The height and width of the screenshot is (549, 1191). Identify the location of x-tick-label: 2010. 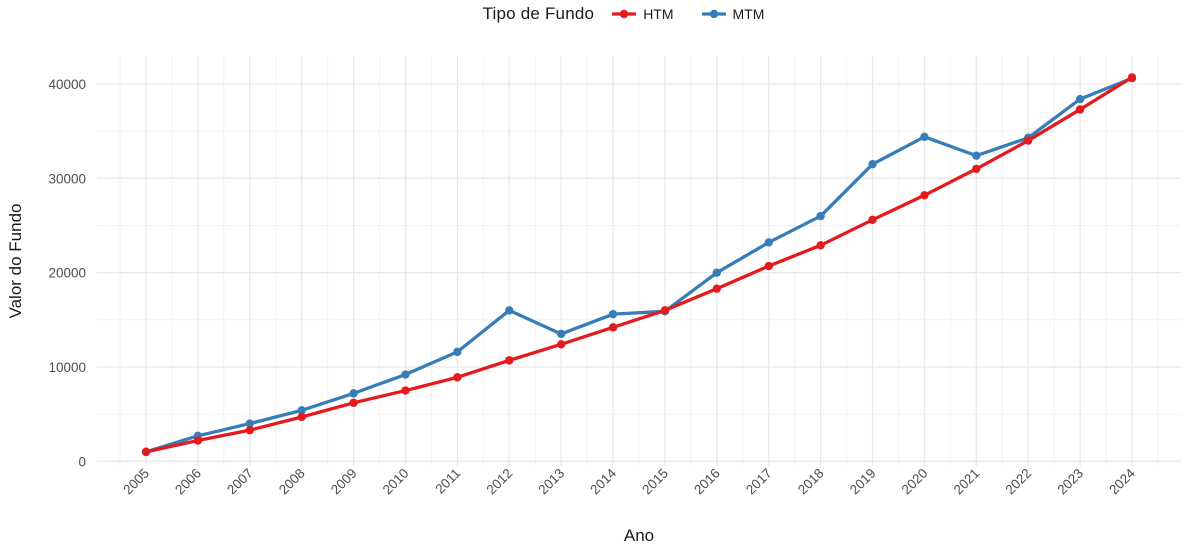
(396, 482).